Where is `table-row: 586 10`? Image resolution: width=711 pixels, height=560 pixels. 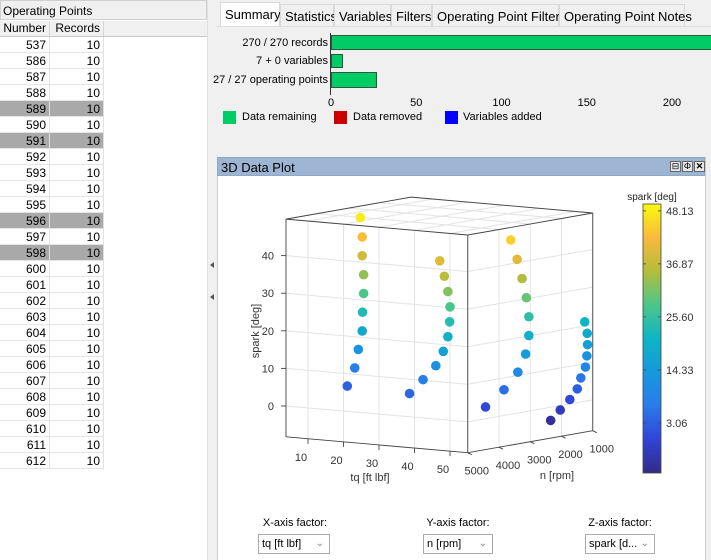
table-row: 586 10 is located at coordinates (52, 61).